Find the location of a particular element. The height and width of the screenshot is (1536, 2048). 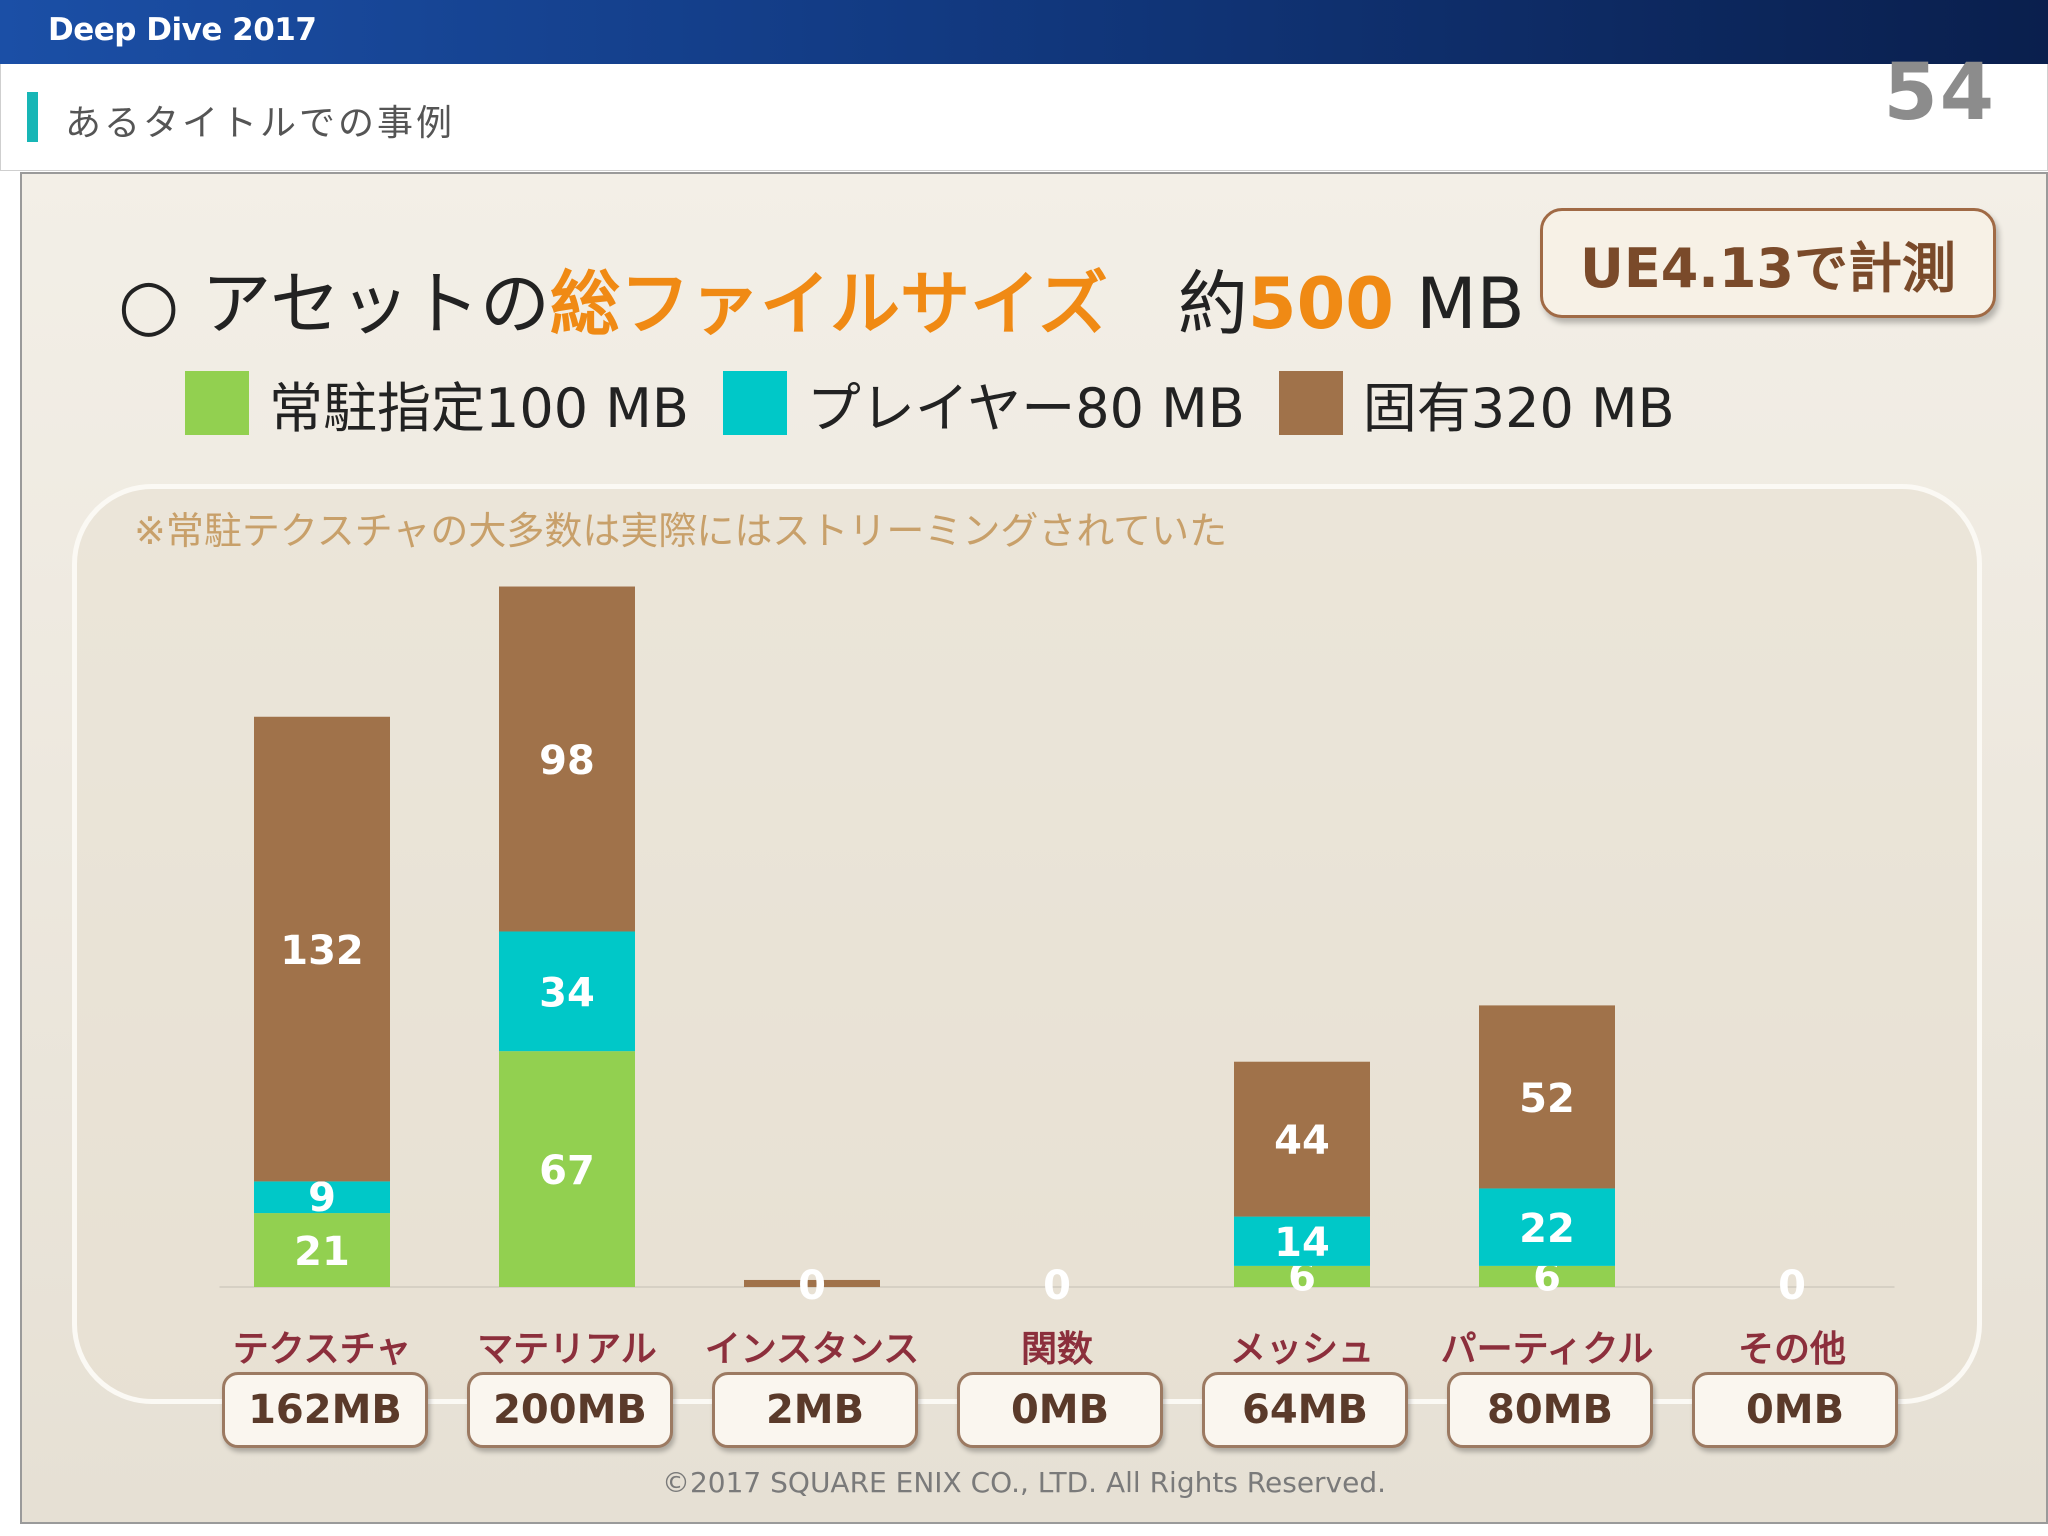

category-label-5: パーティクル is located at coordinates (1547, 1349).